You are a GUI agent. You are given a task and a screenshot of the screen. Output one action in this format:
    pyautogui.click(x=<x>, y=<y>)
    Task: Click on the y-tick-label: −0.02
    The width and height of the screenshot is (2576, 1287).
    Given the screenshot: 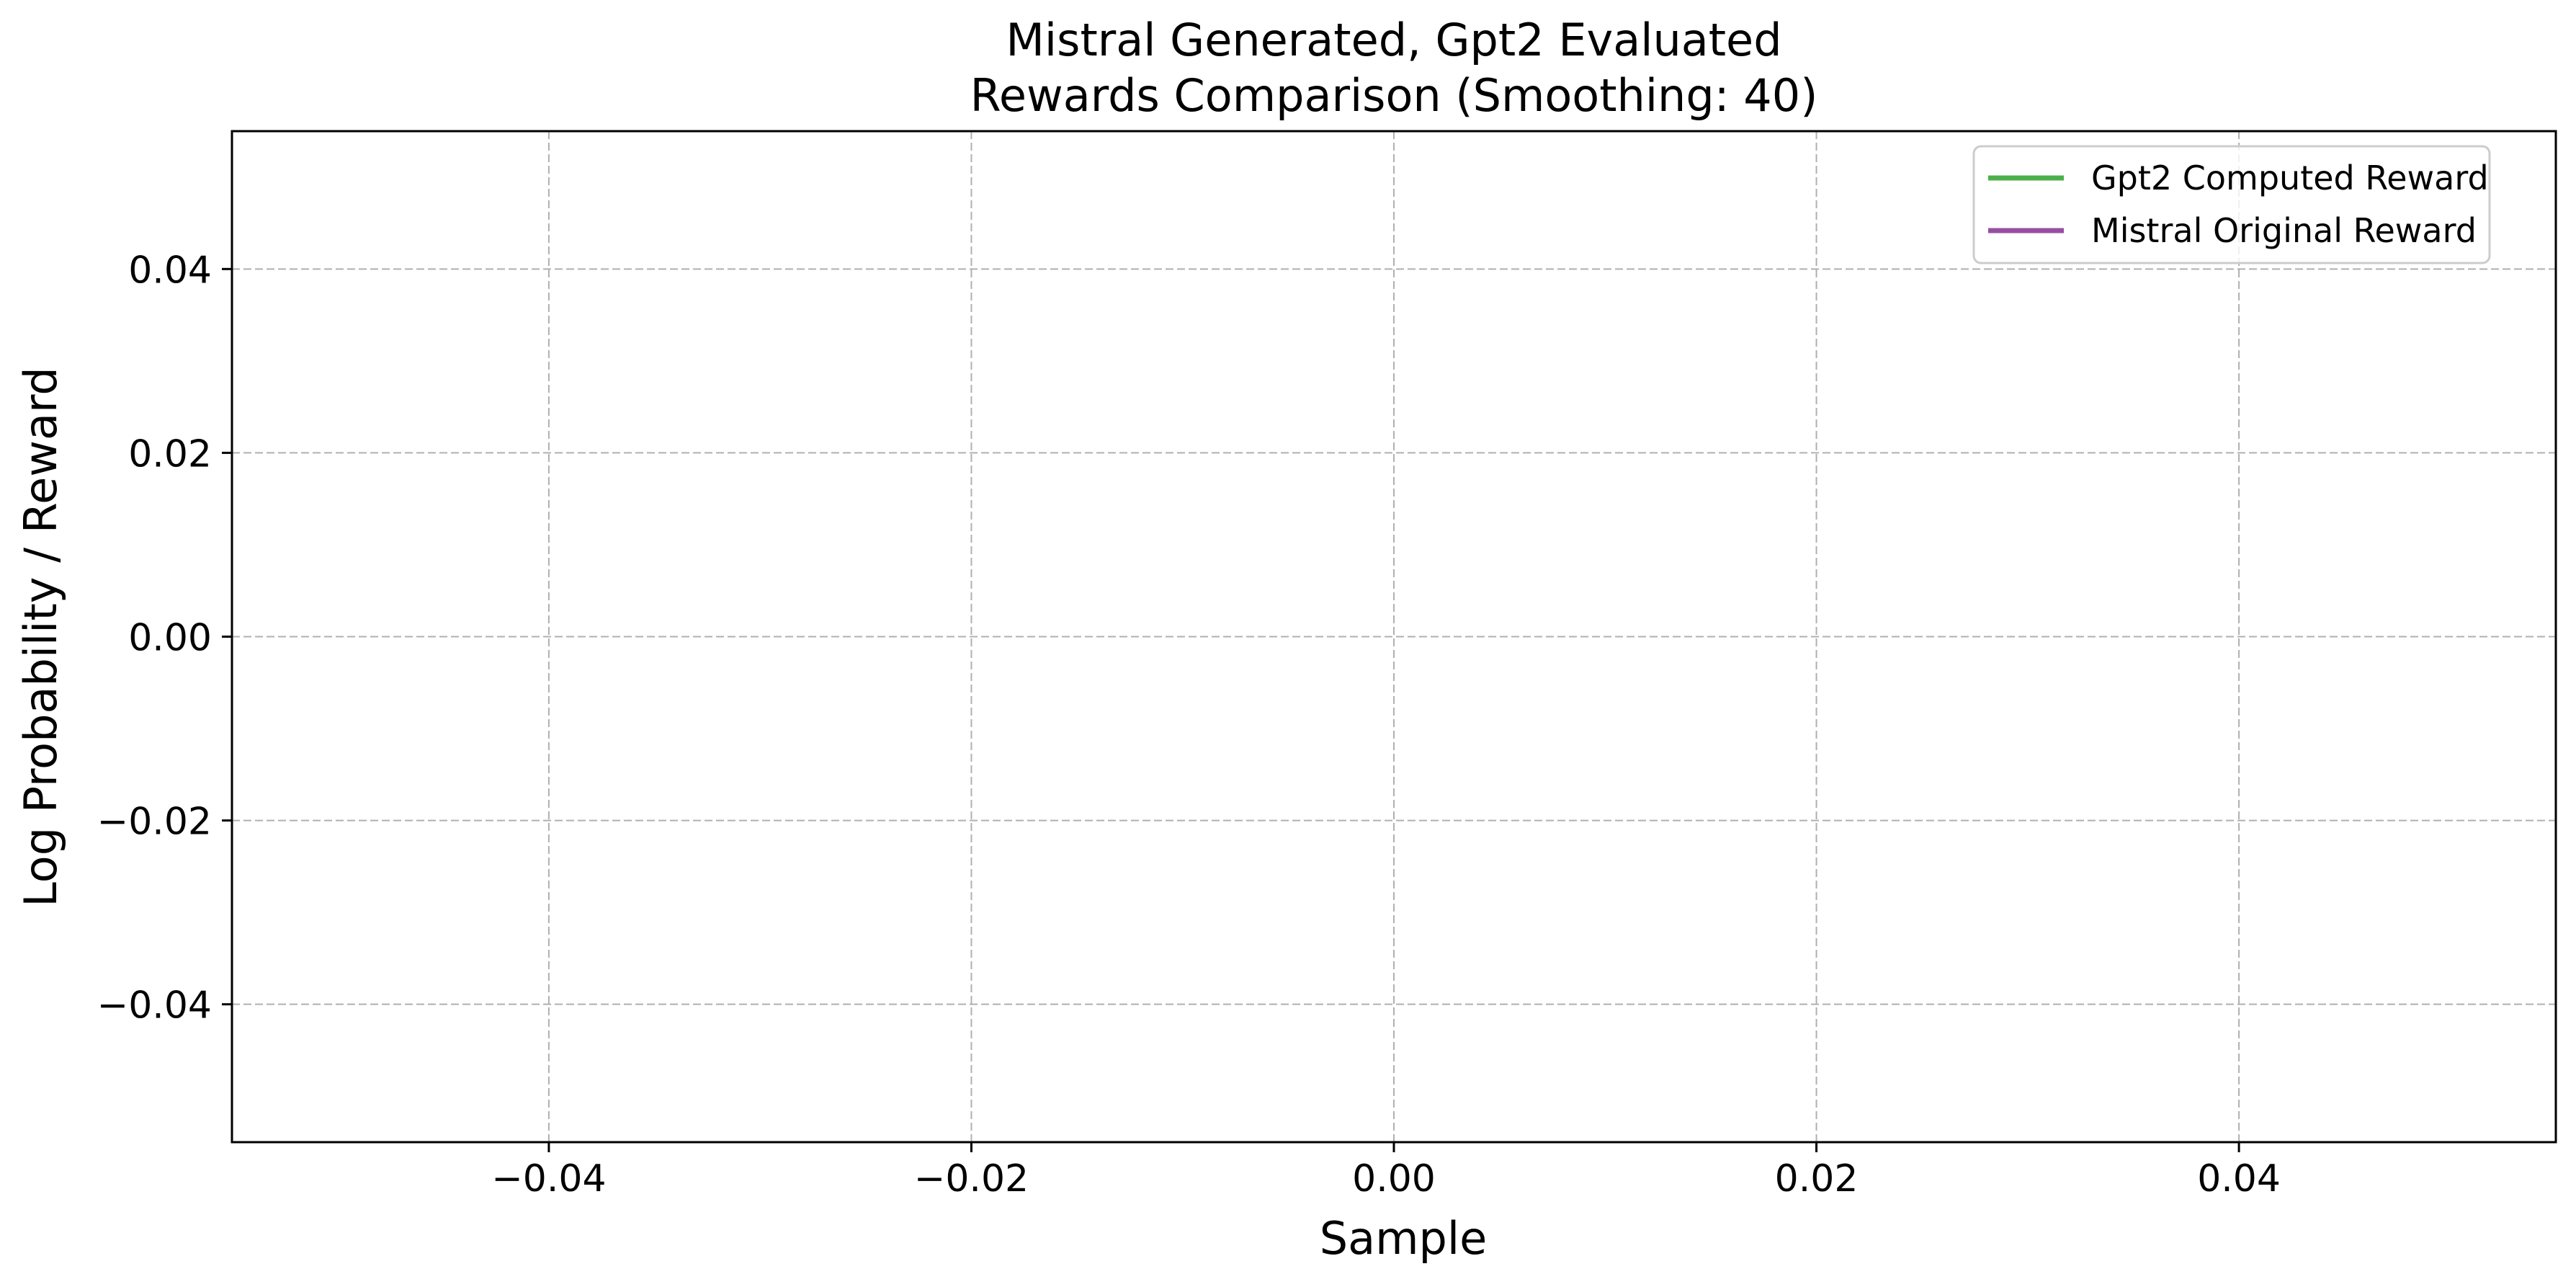 What is the action you would take?
    pyautogui.click(x=154, y=822)
    